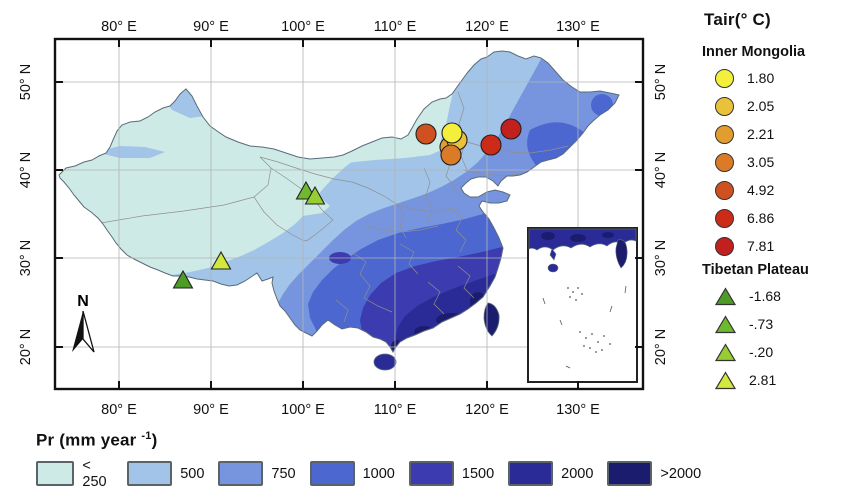  What do you see at coordinates (74, 474) in the screenshot?
I see `pr-legend-item: < 250` at bounding box center [74, 474].